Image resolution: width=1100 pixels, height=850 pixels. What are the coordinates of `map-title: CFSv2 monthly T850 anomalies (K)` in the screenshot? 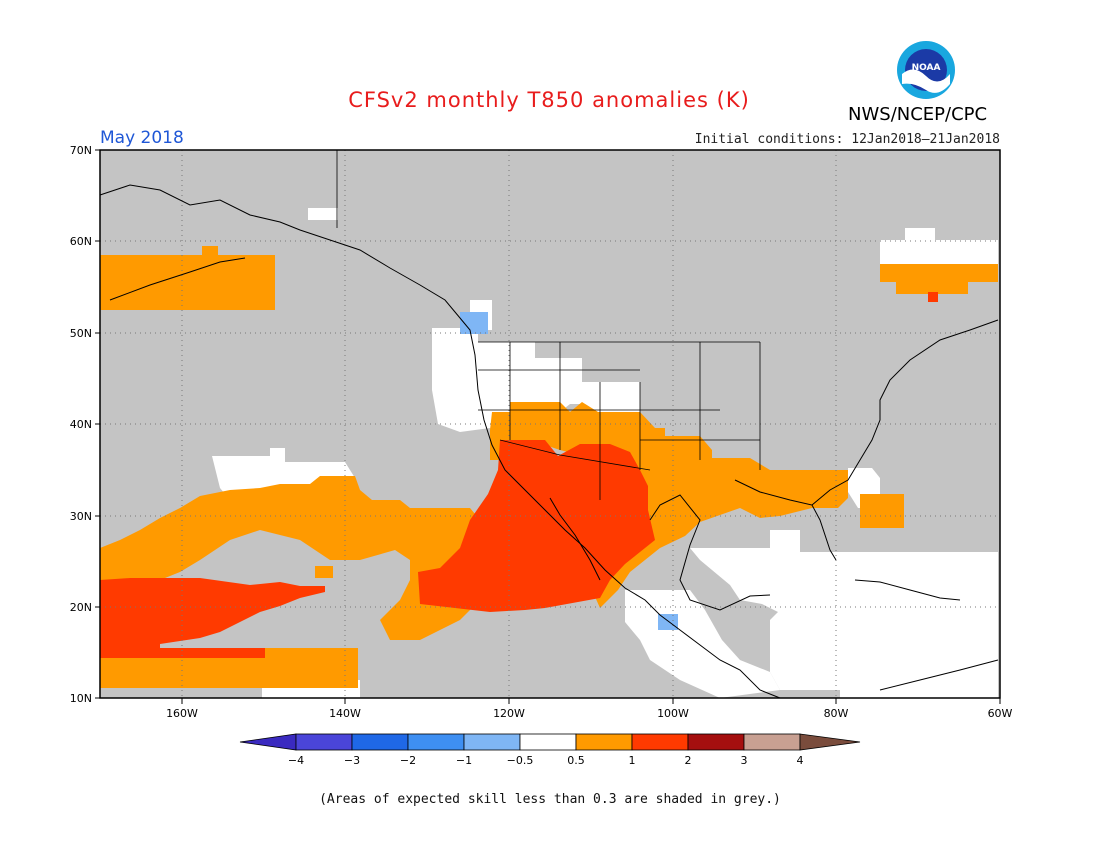 It's located at (549, 100).